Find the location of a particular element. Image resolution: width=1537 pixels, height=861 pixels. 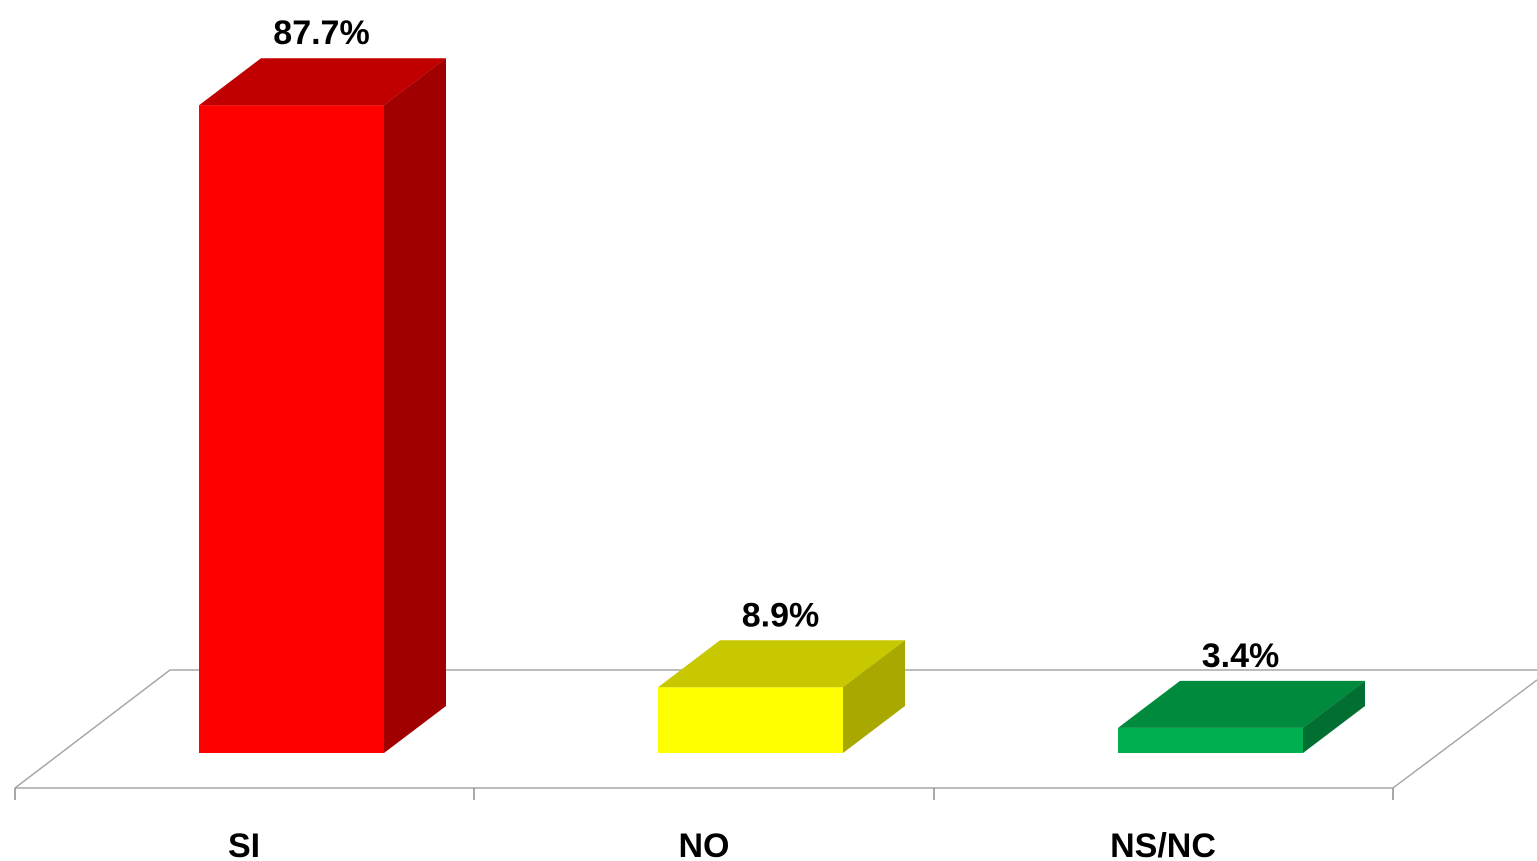

bar-no is located at coordinates (781, 696).